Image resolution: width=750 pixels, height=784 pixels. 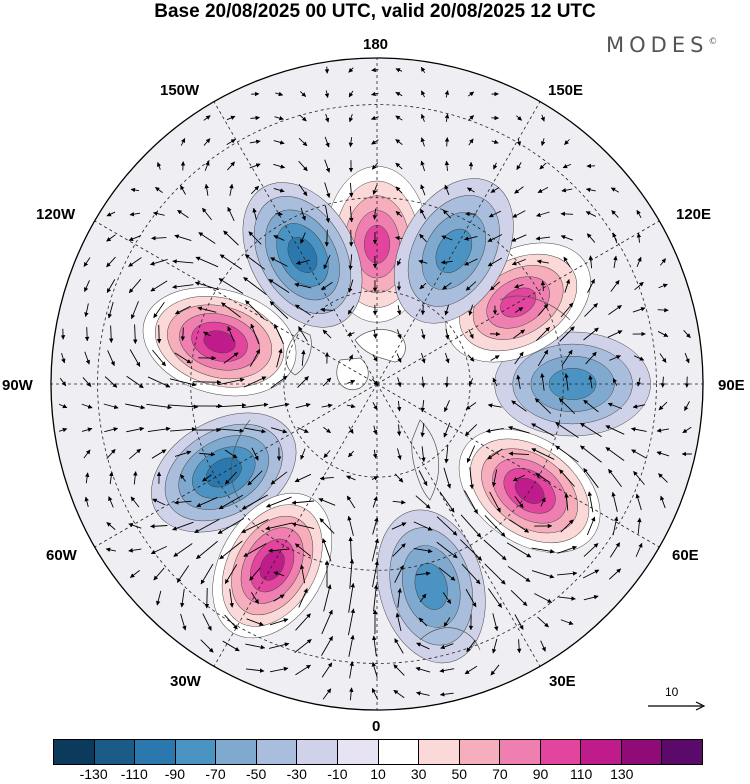 What do you see at coordinates (500, 774) in the screenshot?
I see `colorbar-tick-label: 70` at bounding box center [500, 774].